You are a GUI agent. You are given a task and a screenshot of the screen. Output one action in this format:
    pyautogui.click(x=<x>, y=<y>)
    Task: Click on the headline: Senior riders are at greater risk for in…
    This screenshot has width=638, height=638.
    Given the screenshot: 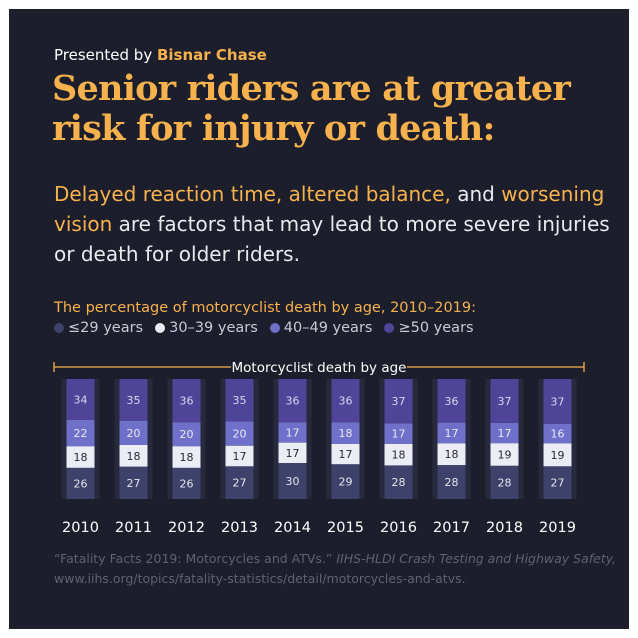 What is the action you would take?
    pyautogui.click(x=311, y=108)
    